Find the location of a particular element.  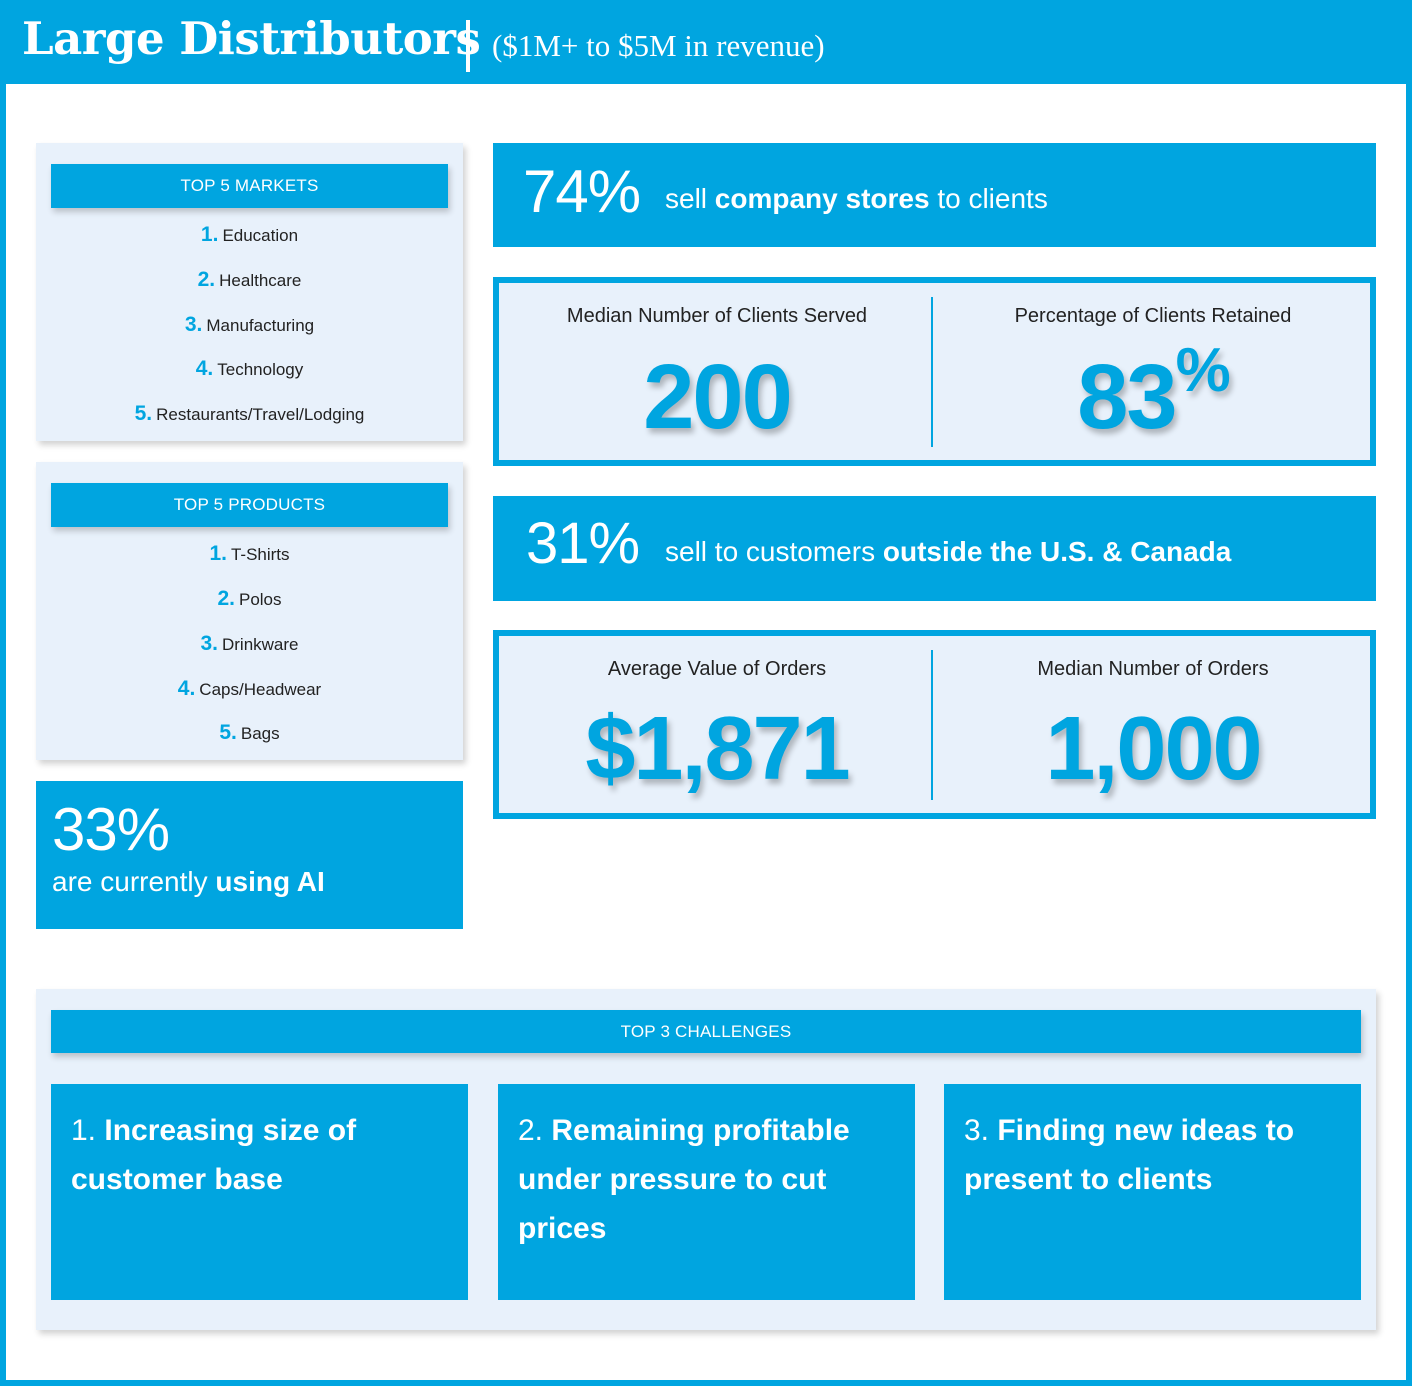

list-item: 2. Healthcare is located at coordinates (249, 280).